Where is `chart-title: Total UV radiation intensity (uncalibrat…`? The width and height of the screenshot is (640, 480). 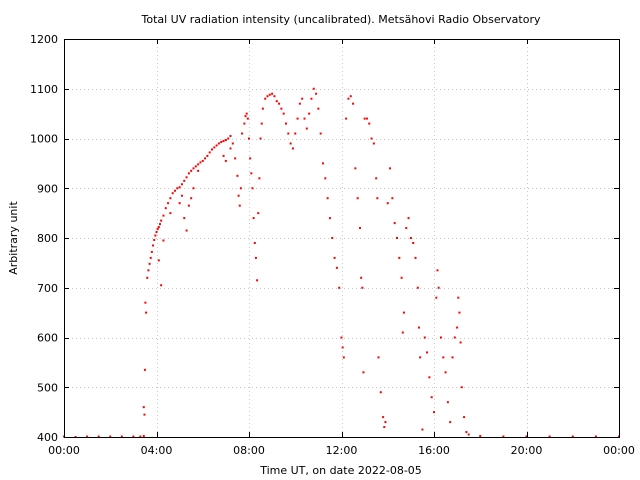 chart-title: Total UV radiation intensity (uncalibrat… is located at coordinates (341, 19).